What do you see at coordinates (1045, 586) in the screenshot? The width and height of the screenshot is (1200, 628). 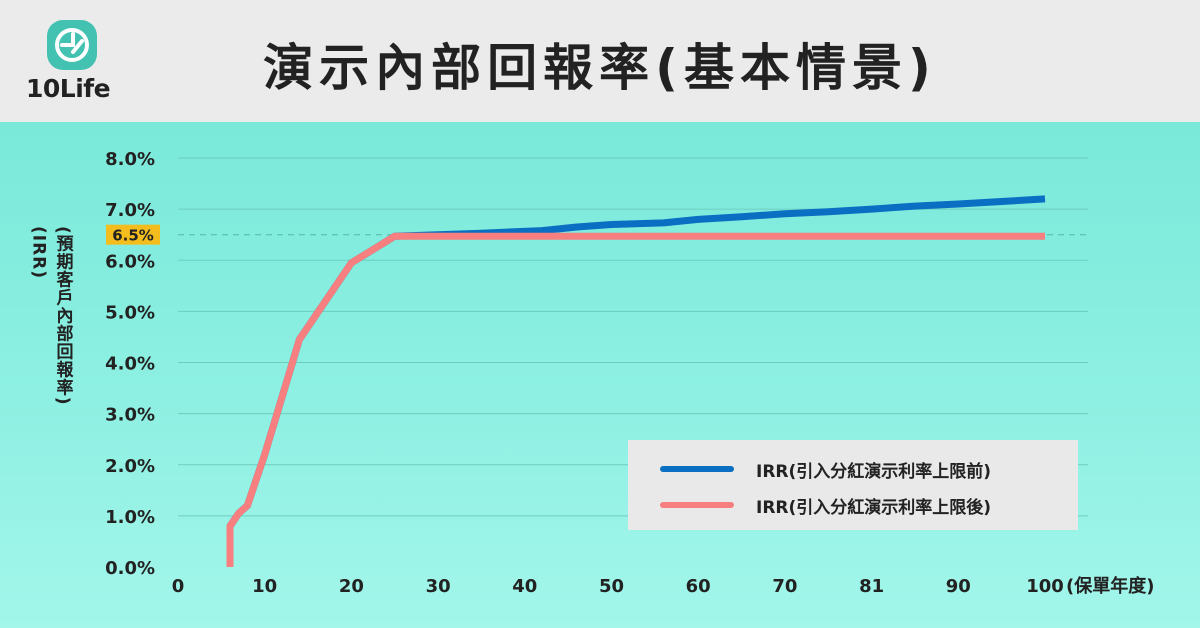 I see `x-tick-label: 100` at bounding box center [1045, 586].